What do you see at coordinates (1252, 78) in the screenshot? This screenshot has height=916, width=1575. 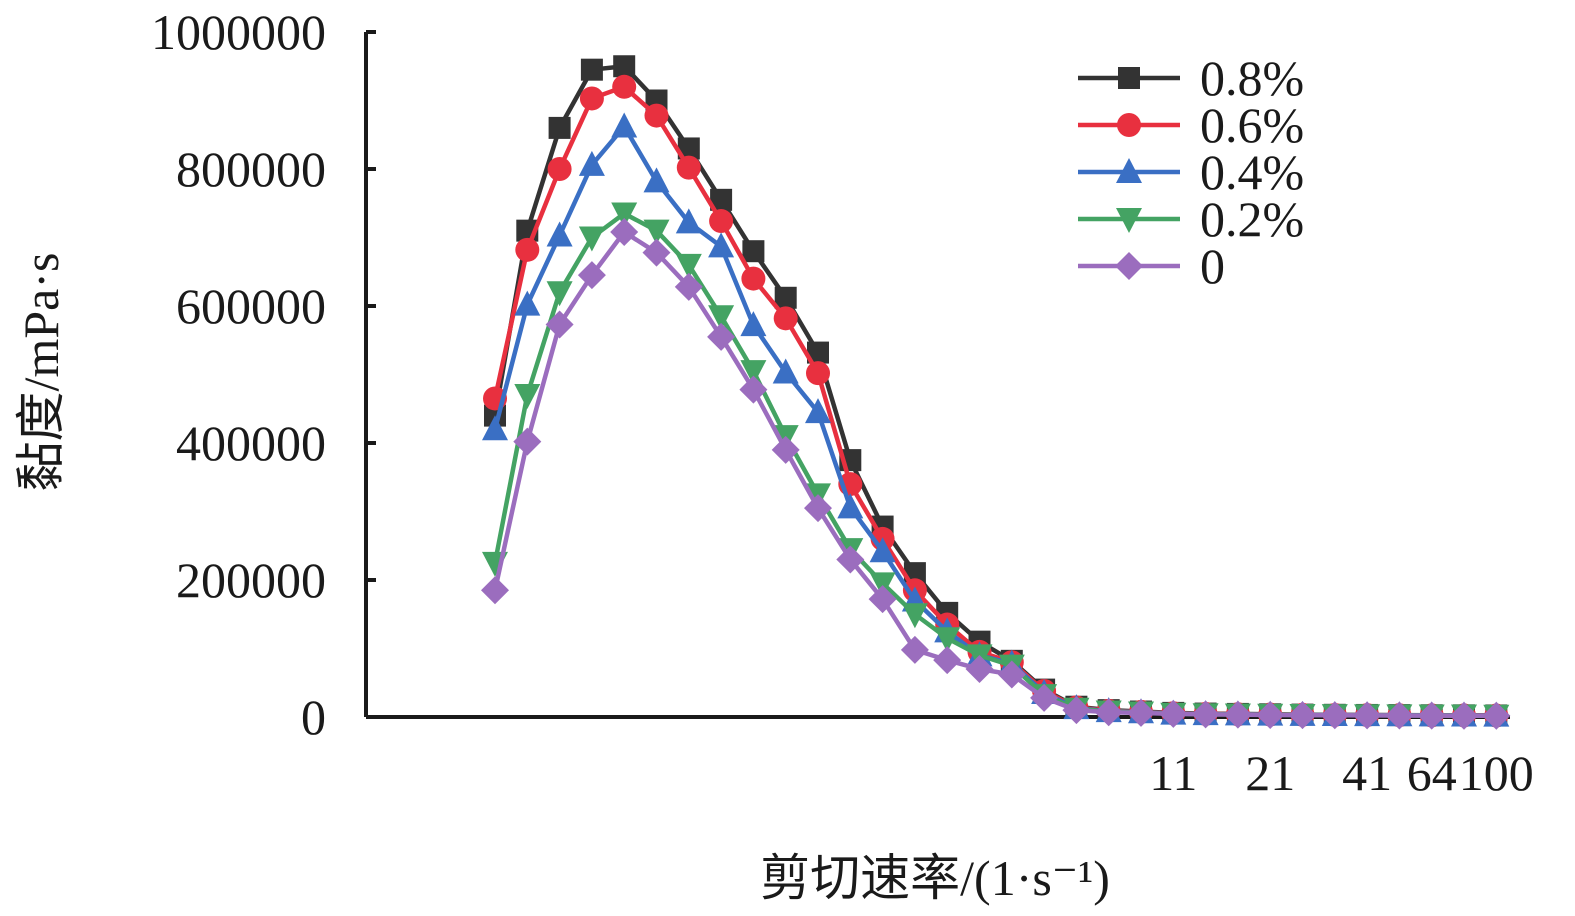 I see `legend-label: 0.8%` at bounding box center [1252, 78].